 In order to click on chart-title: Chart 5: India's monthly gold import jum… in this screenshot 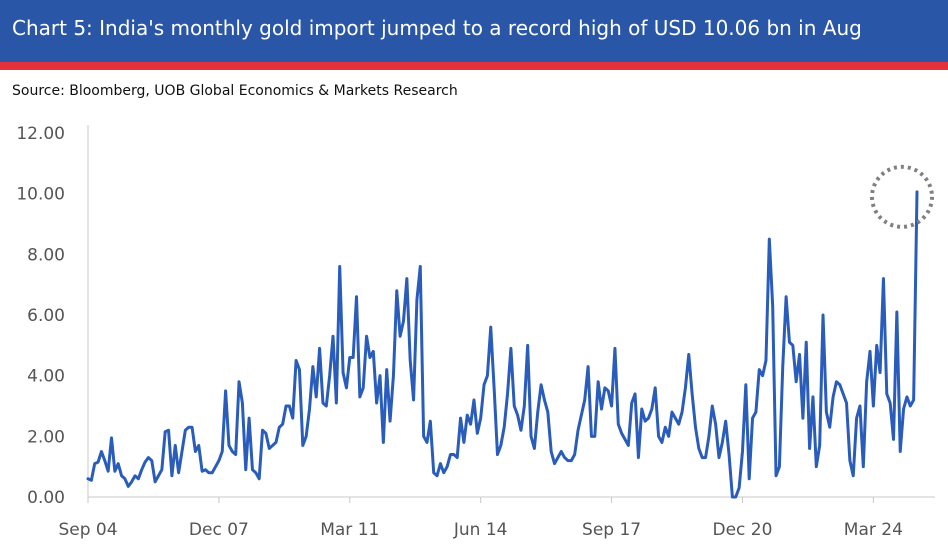, I will do `click(437, 28)`.